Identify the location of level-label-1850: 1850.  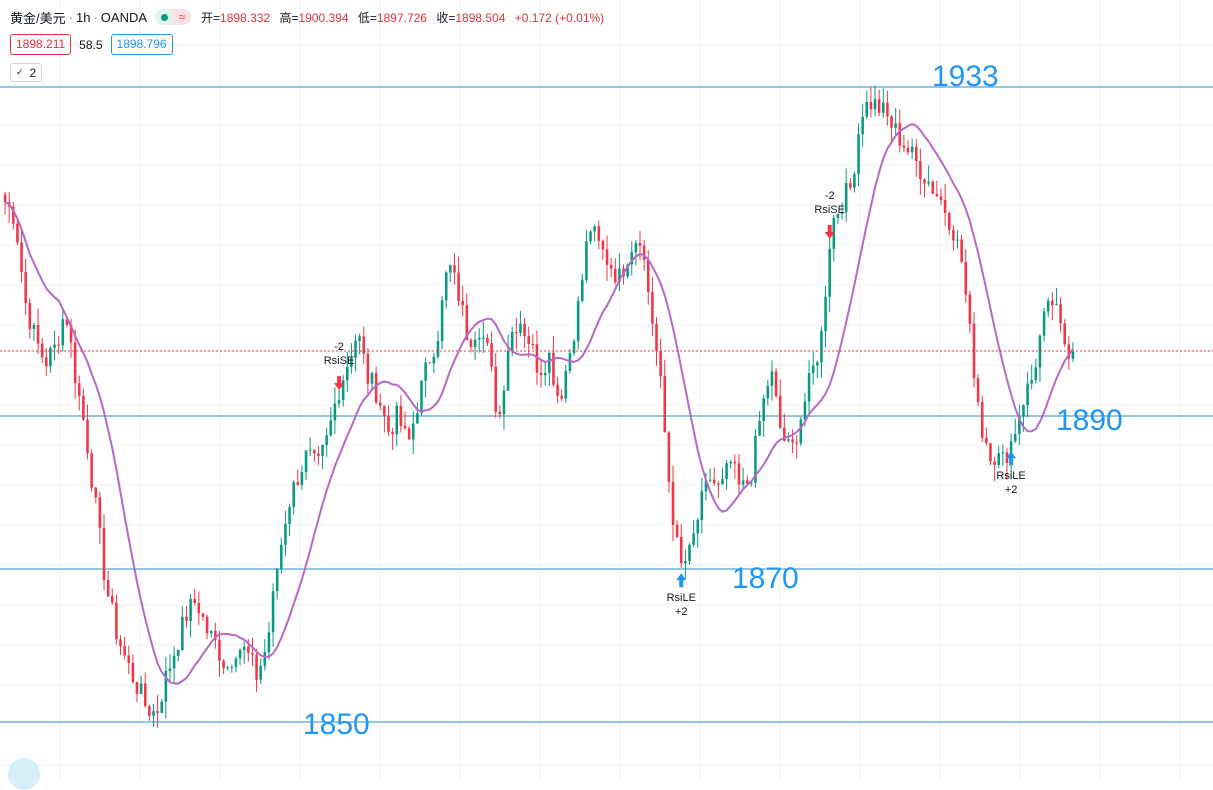
(336, 724).